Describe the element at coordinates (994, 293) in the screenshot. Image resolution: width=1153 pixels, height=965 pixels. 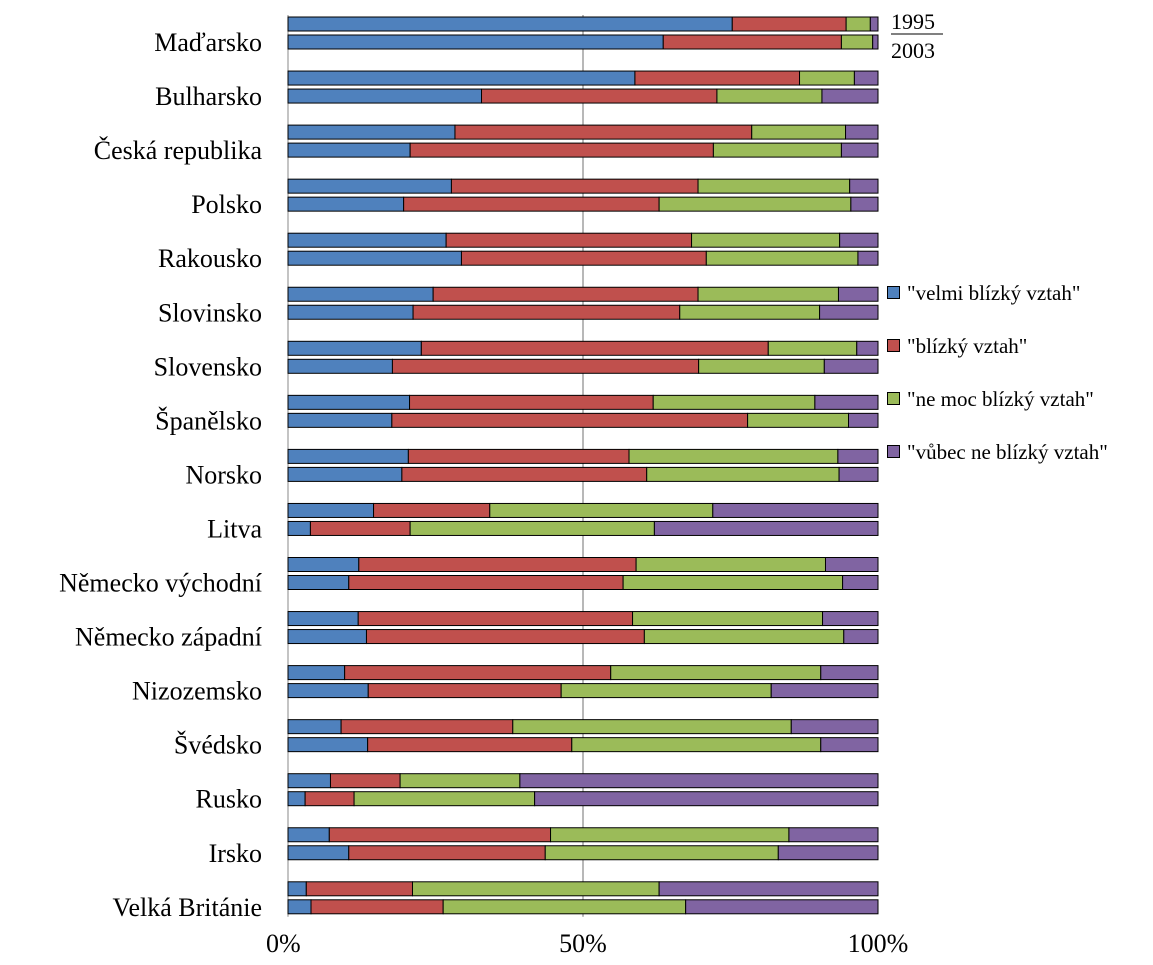
I see `legend-label-velmi: "velmi blízký vztah"` at that location.